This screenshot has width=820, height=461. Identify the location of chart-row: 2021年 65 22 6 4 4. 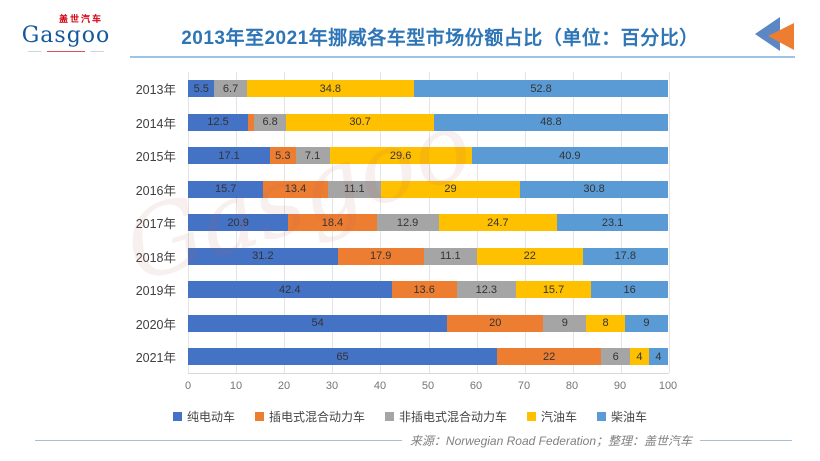
(334, 357).